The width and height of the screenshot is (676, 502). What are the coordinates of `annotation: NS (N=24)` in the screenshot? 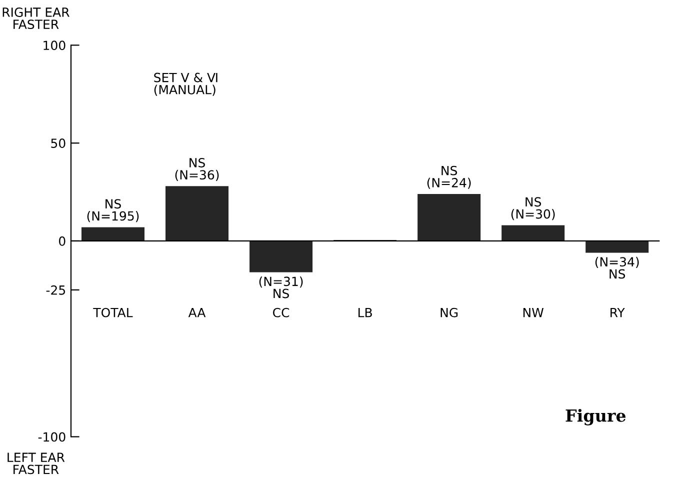 It's located at (449, 177).